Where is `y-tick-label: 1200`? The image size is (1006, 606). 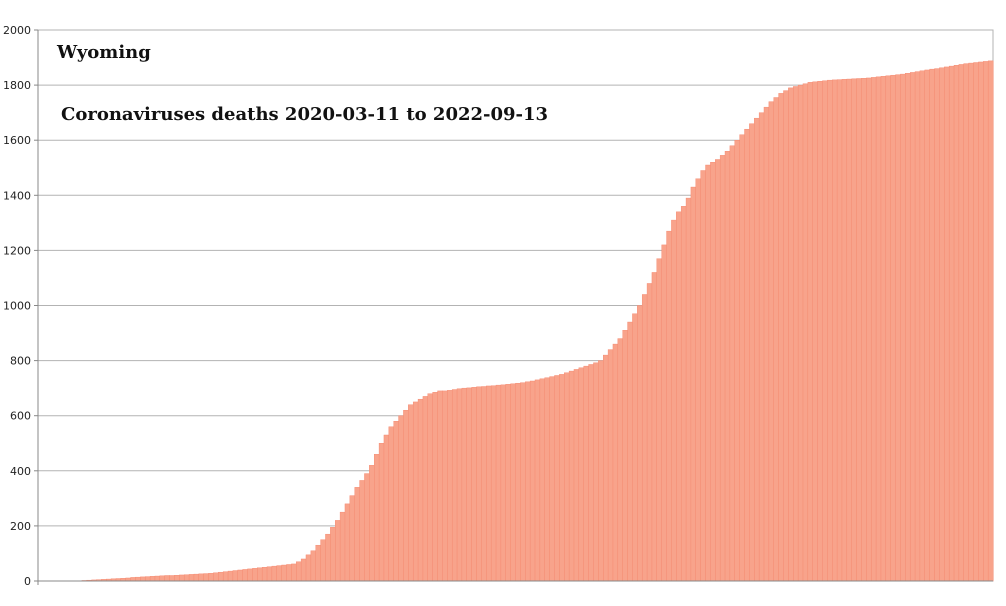
y-tick-label: 1200 is located at coordinates (17, 250).